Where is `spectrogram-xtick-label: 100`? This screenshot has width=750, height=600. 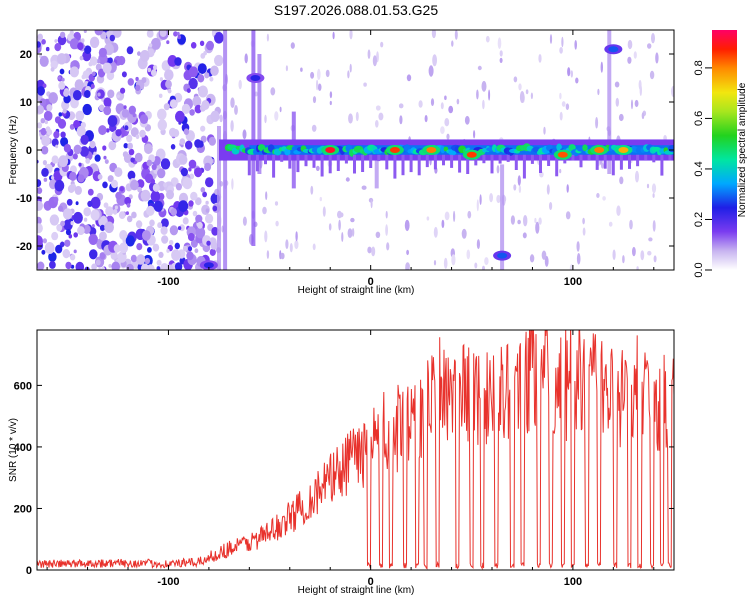 spectrogram-xtick-label: 100 is located at coordinates (573, 282).